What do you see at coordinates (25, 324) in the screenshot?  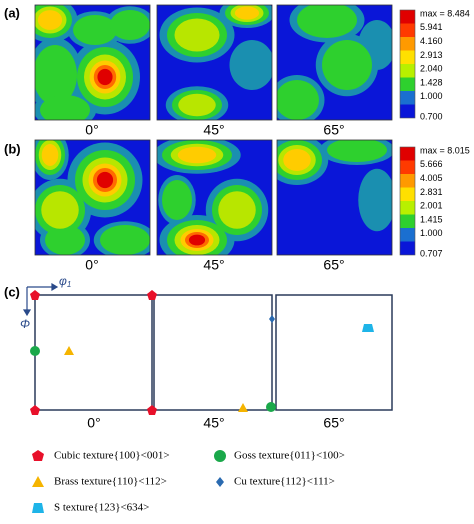 I see `axis-y-label: Φ` at bounding box center [25, 324].